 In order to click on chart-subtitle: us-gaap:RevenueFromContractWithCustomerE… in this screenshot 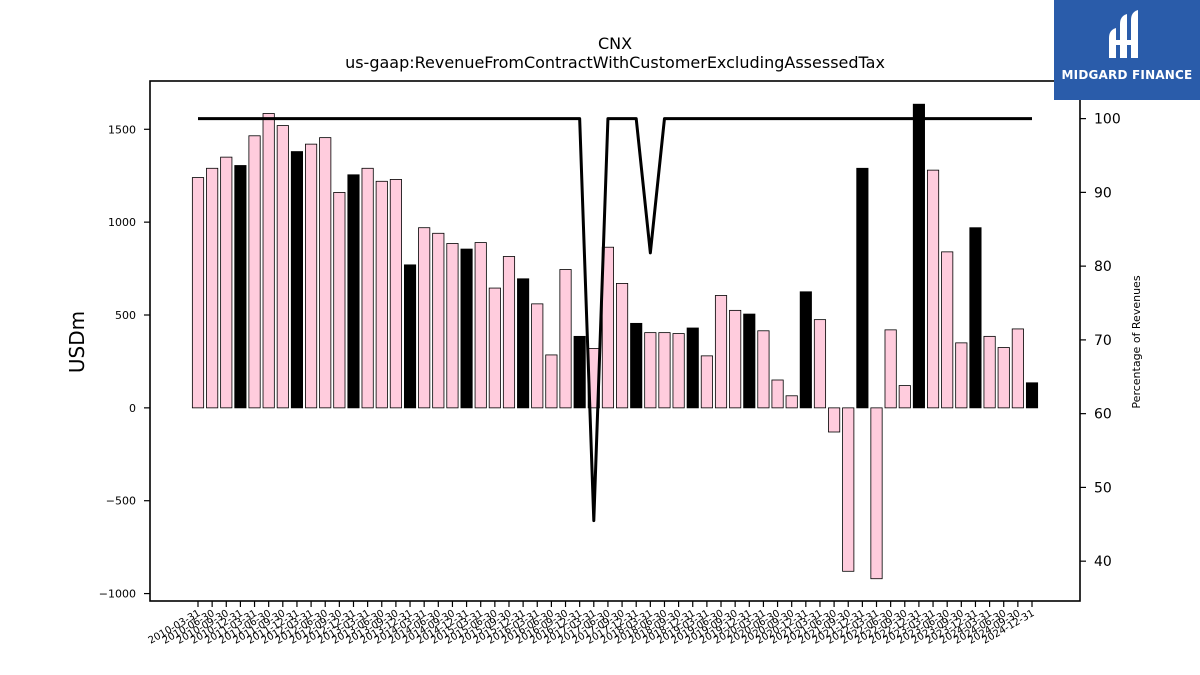, I will do `click(615, 62)`.